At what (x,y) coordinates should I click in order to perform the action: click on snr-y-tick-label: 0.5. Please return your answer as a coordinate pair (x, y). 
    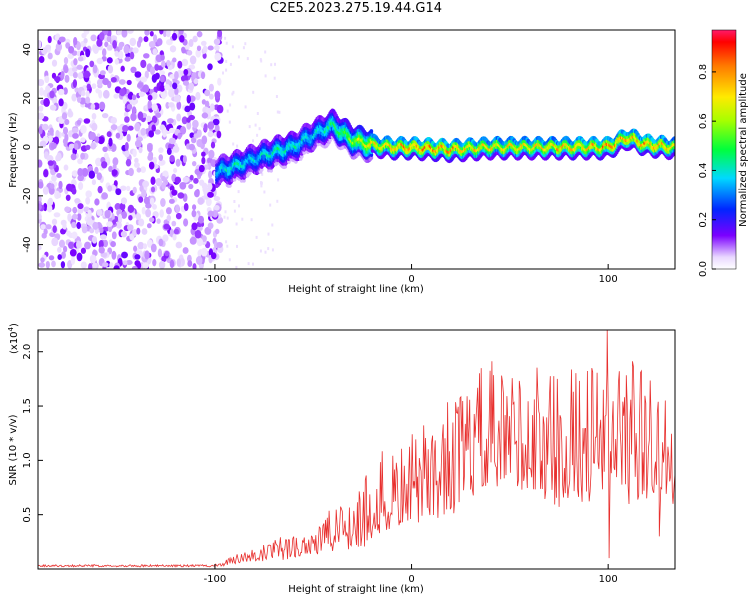
    Looking at the image, I should click on (27, 515).